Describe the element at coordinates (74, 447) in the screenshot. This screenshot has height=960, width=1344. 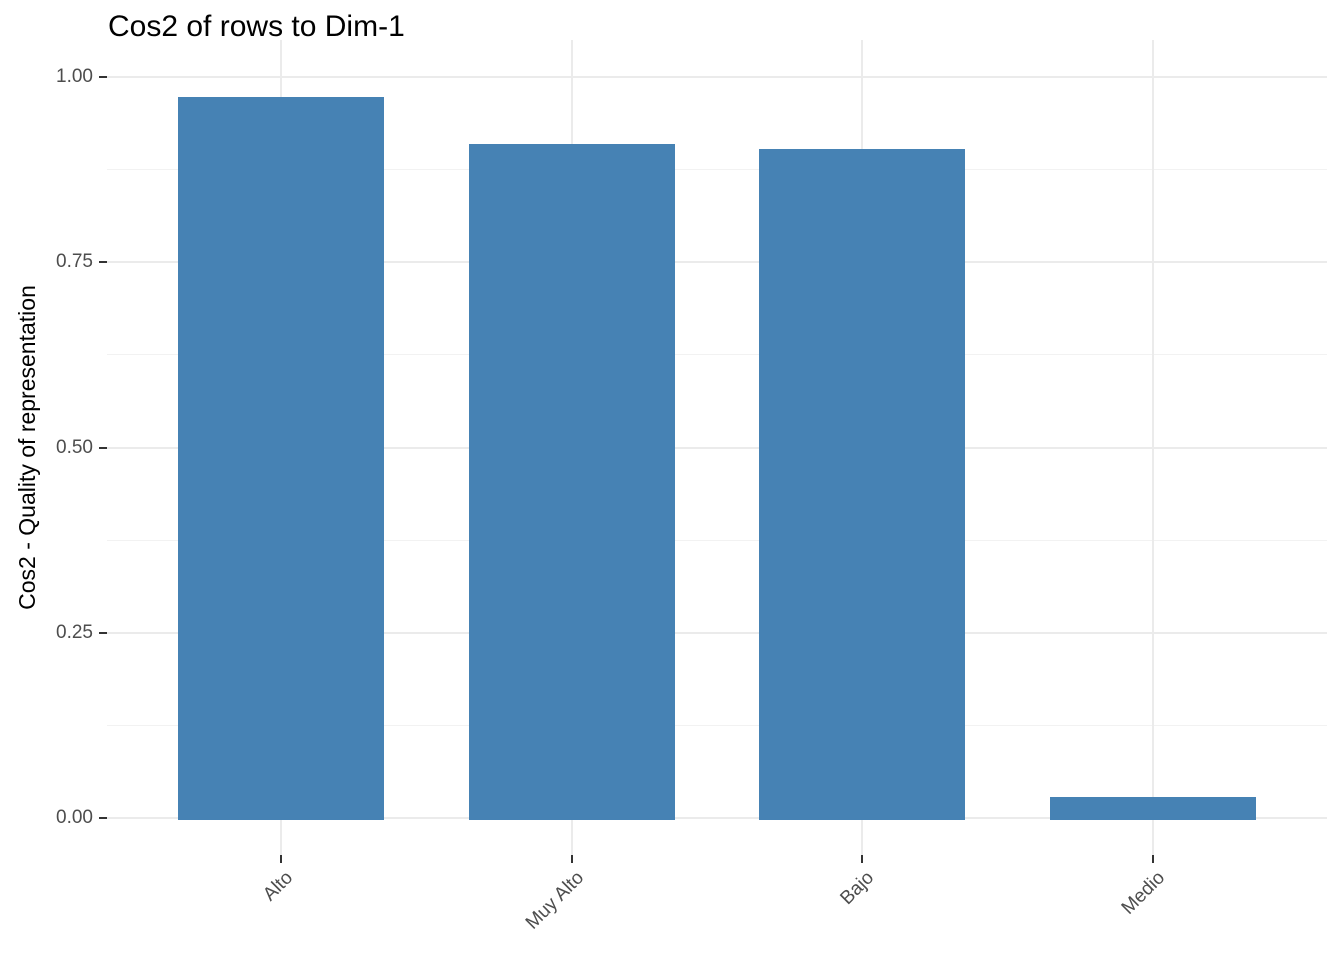
I see `y-tick-label: 0.50` at that location.